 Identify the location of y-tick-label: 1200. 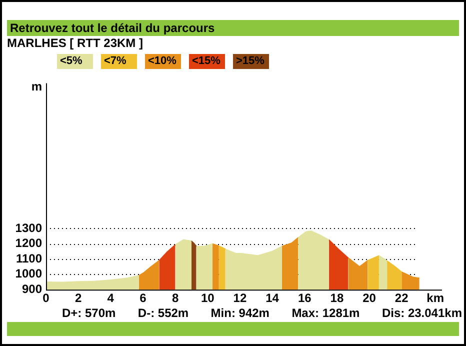
(28, 243).